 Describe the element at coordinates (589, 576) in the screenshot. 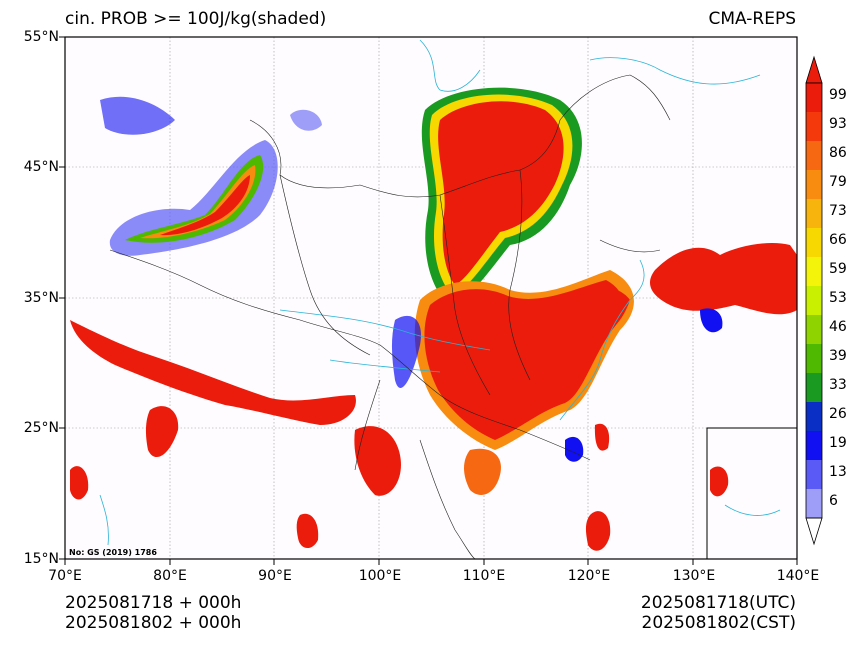

I see `lon-label-120: 120°E` at that location.